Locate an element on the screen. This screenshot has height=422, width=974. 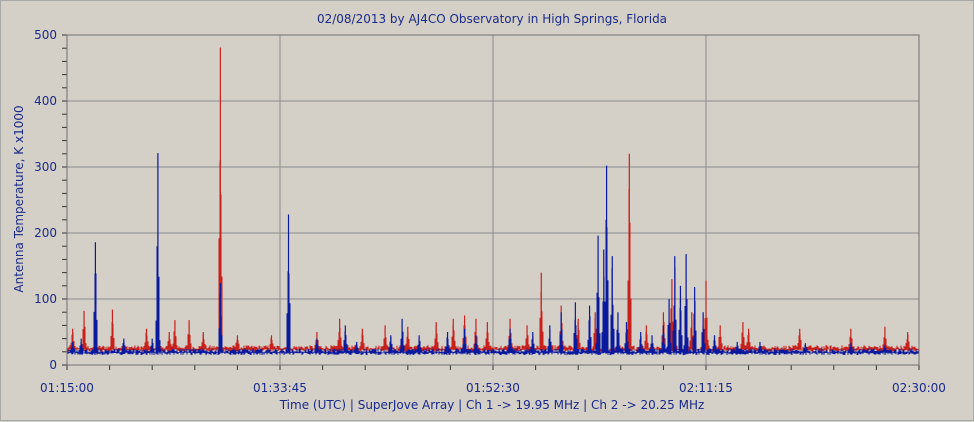
y-axis-label: Antenna Temperature, K x1000 is located at coordinates (19, 198).